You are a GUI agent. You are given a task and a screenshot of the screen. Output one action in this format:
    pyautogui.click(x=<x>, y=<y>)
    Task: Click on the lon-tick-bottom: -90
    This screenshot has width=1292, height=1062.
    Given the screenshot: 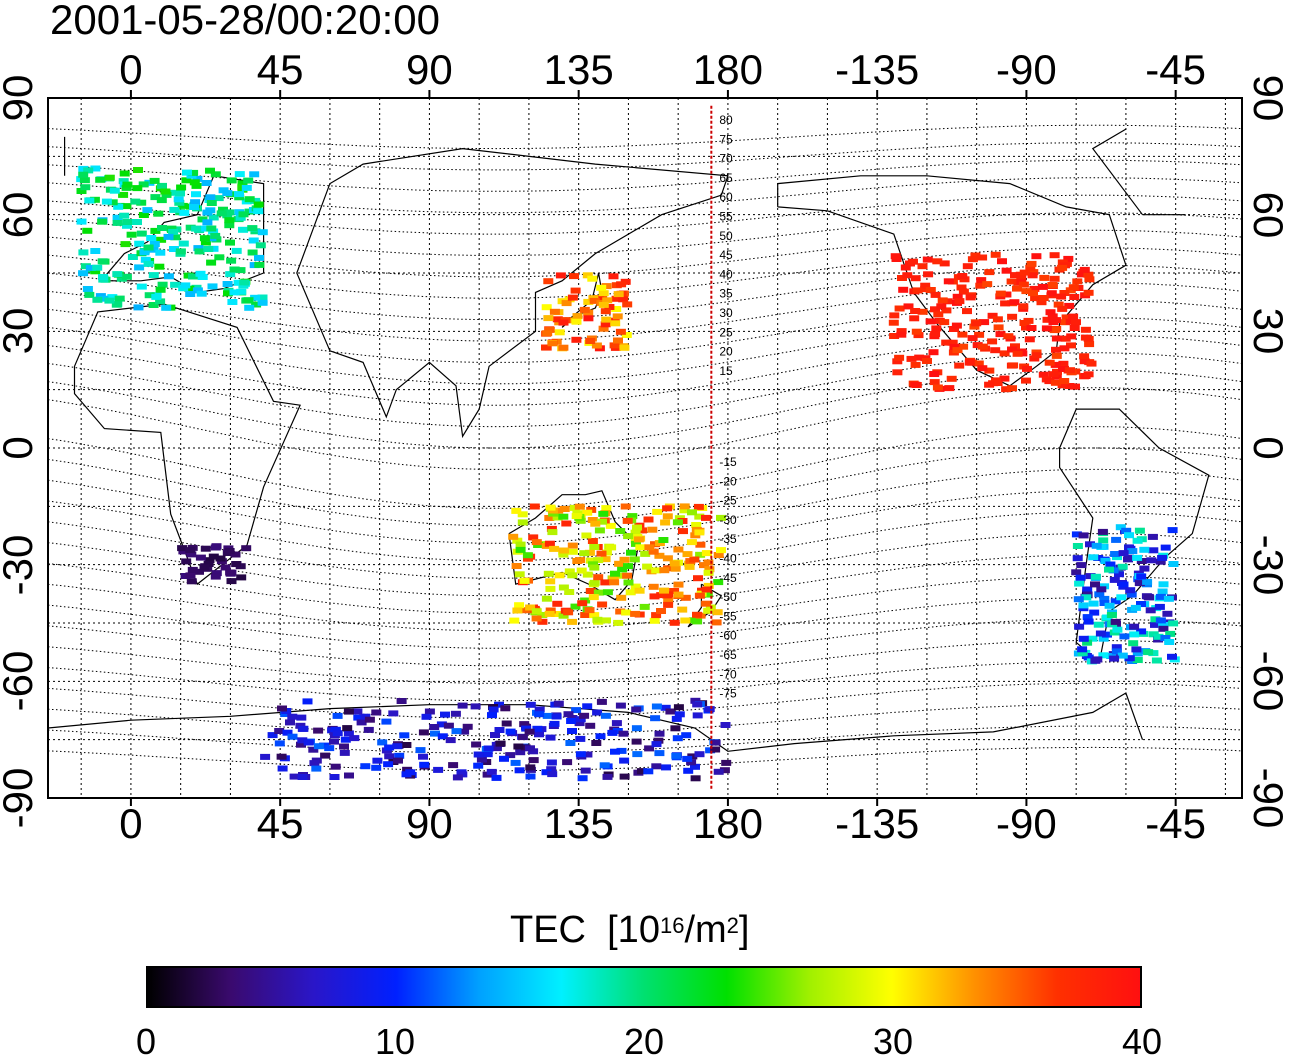 What is the action you would take?
    pyautogui.click(x=1026, y=823)
    